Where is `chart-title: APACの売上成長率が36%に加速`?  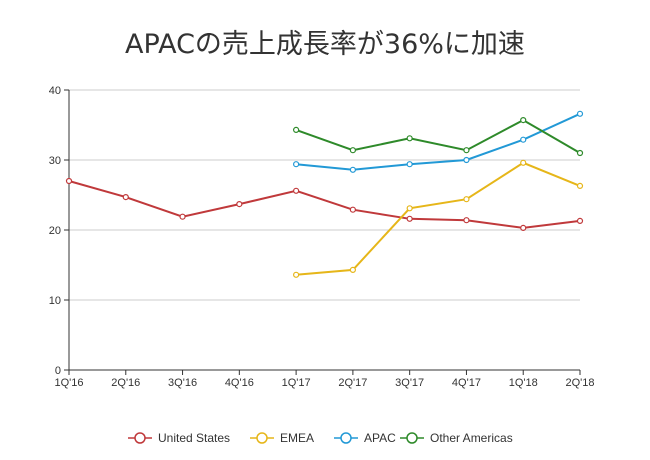 chart-title: APACの売上成長率が36%に加速 is located at coordinates (325, 44).